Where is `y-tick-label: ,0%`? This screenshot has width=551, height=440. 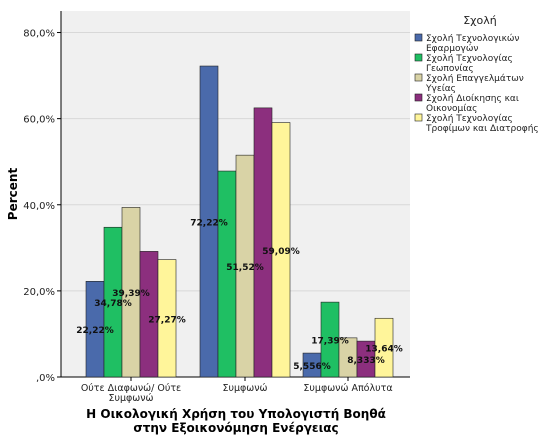 y-tick-label: ,0% is located at coordinates (45, 378).